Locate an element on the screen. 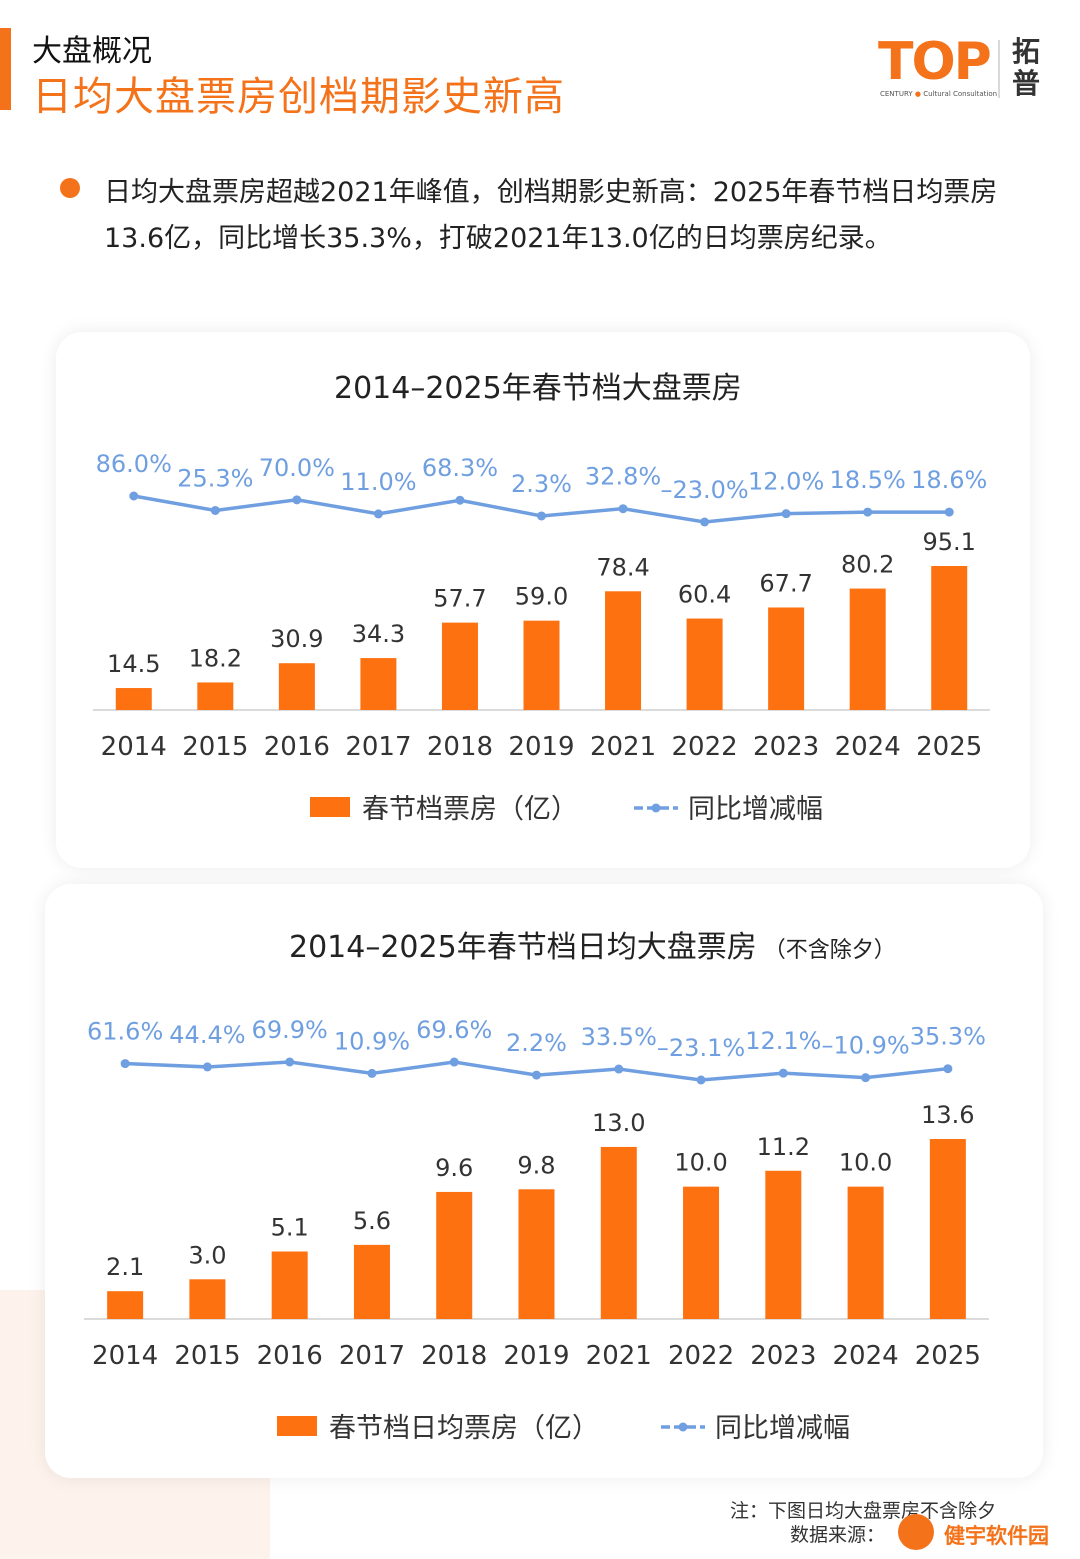 The height and width of the screenshot is (1559, 1080). bar-2018 is located at coordinates (454, 1255).